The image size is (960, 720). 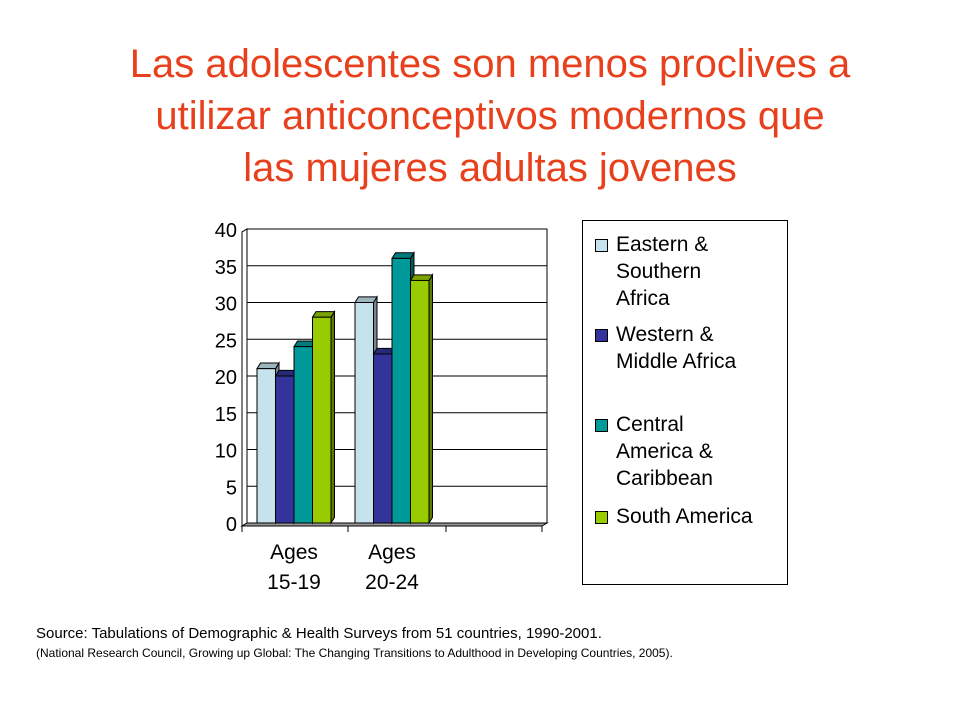 I want to click on legend-item-central-america-caribbean: Central America & Caribbean, so click(x=693, y=451).